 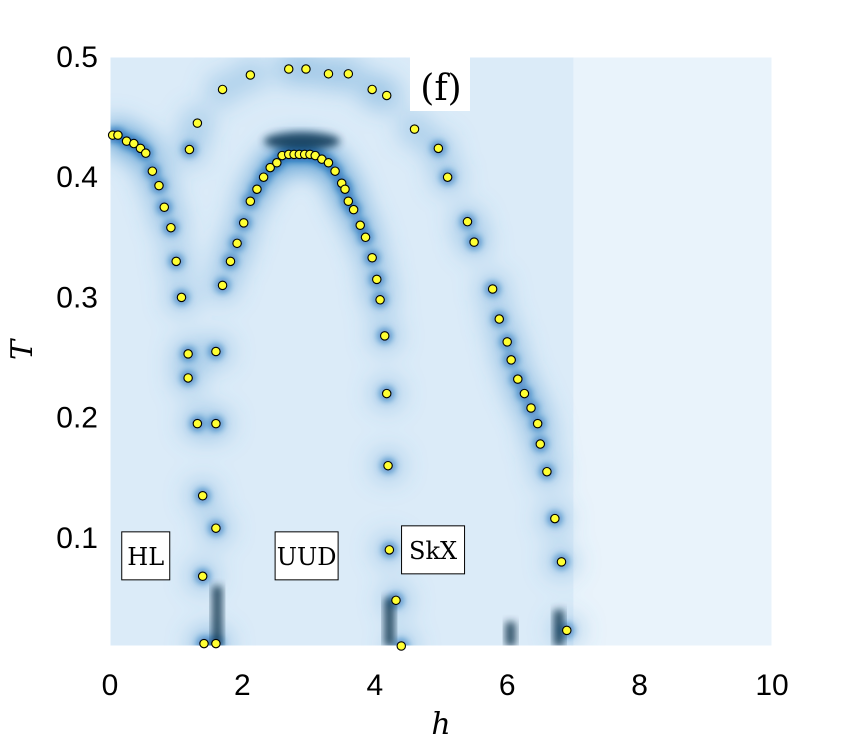 What do you see at coordinates (507, 685) in the screenshot?
I see `x-tick-label: 6` at bounding box center [507, 685].